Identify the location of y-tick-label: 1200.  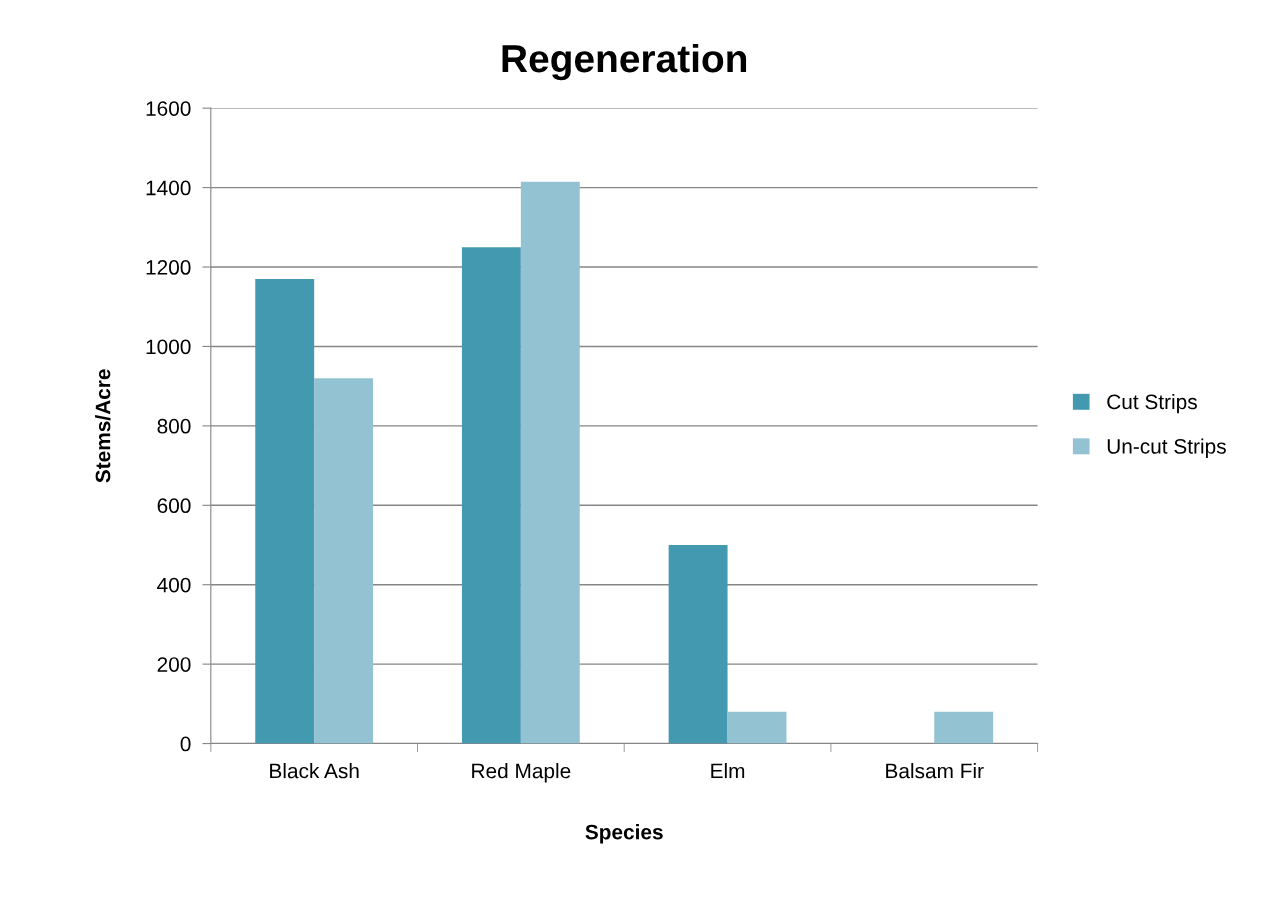
(168, 267).